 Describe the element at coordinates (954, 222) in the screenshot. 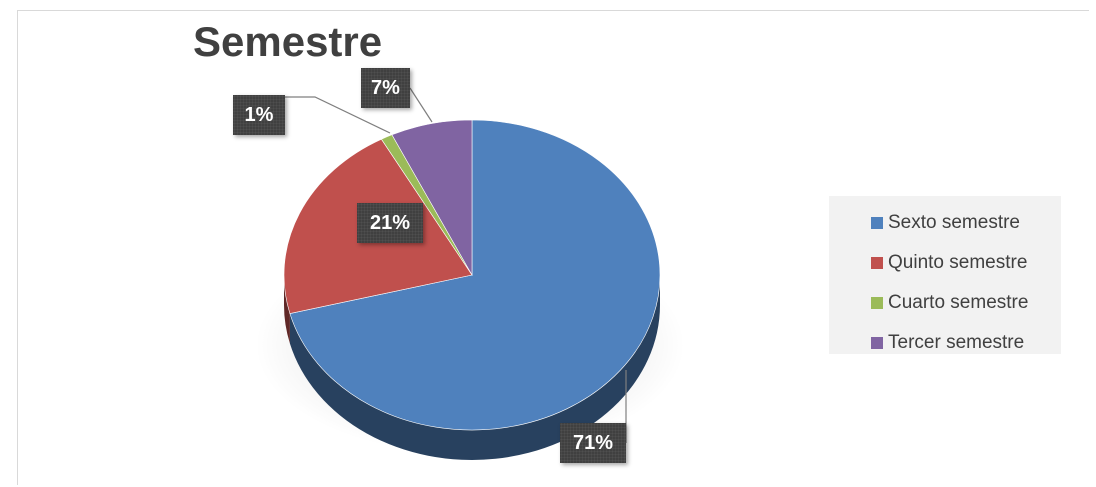

I see `legend-label: Sexto semestre` at that location.